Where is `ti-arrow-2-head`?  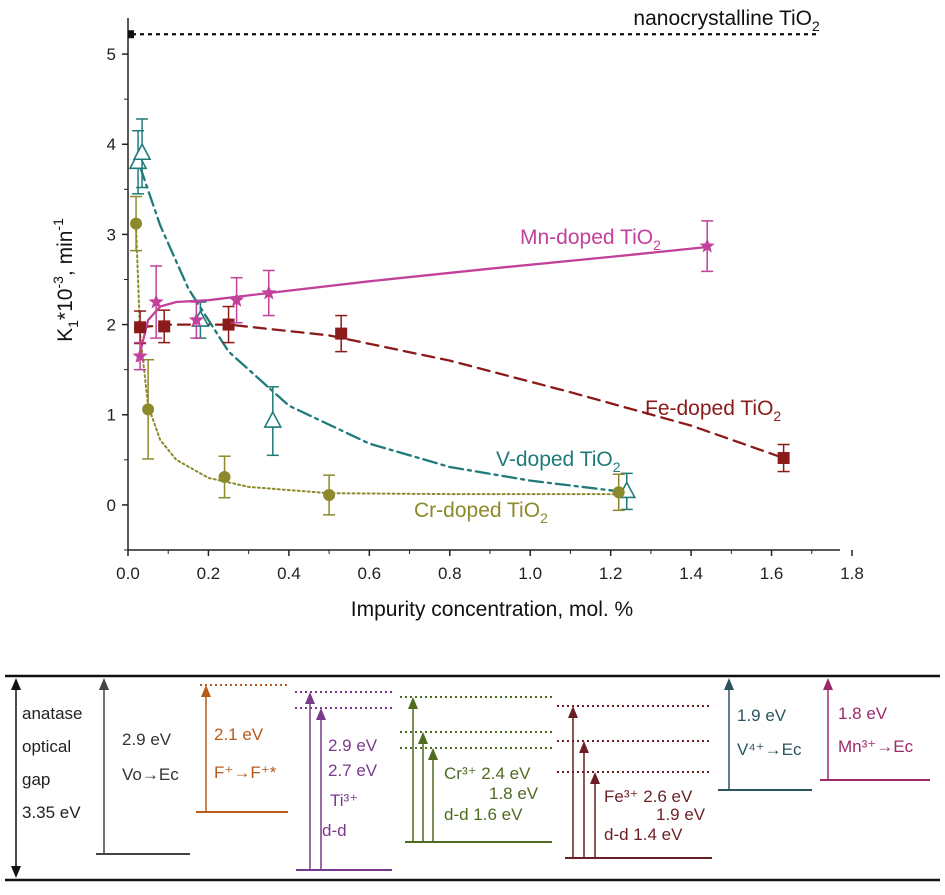 ti-arrow-2-head is located at coordinates (321, 714).